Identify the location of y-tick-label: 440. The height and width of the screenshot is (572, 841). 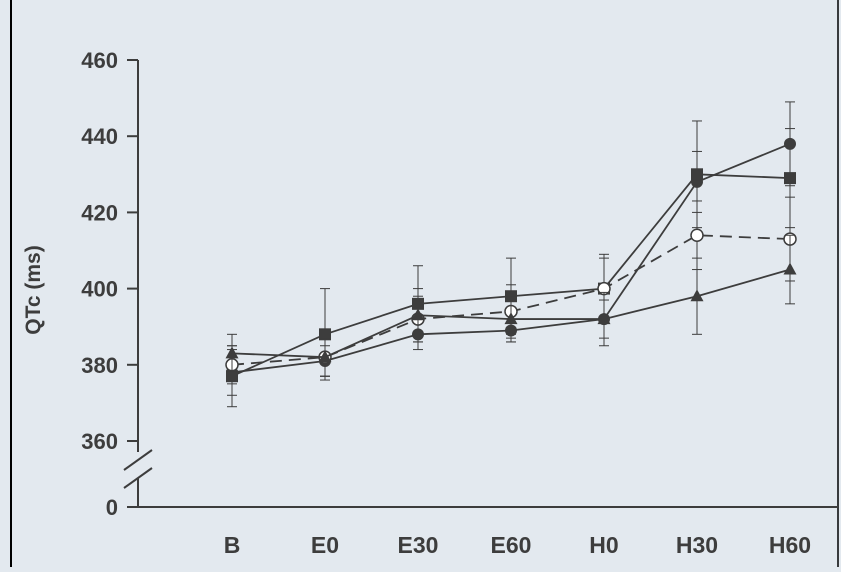
(99, 136).